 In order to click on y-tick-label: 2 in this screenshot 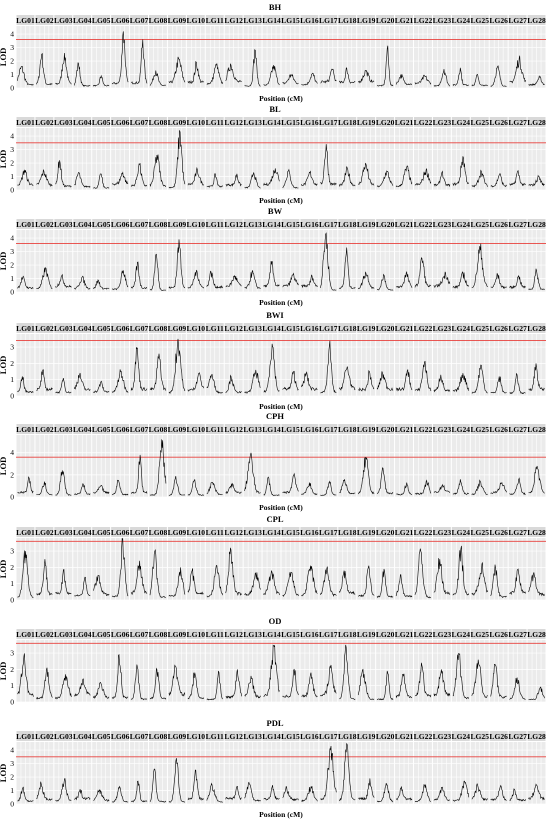, I will do `click(12, 474)`.